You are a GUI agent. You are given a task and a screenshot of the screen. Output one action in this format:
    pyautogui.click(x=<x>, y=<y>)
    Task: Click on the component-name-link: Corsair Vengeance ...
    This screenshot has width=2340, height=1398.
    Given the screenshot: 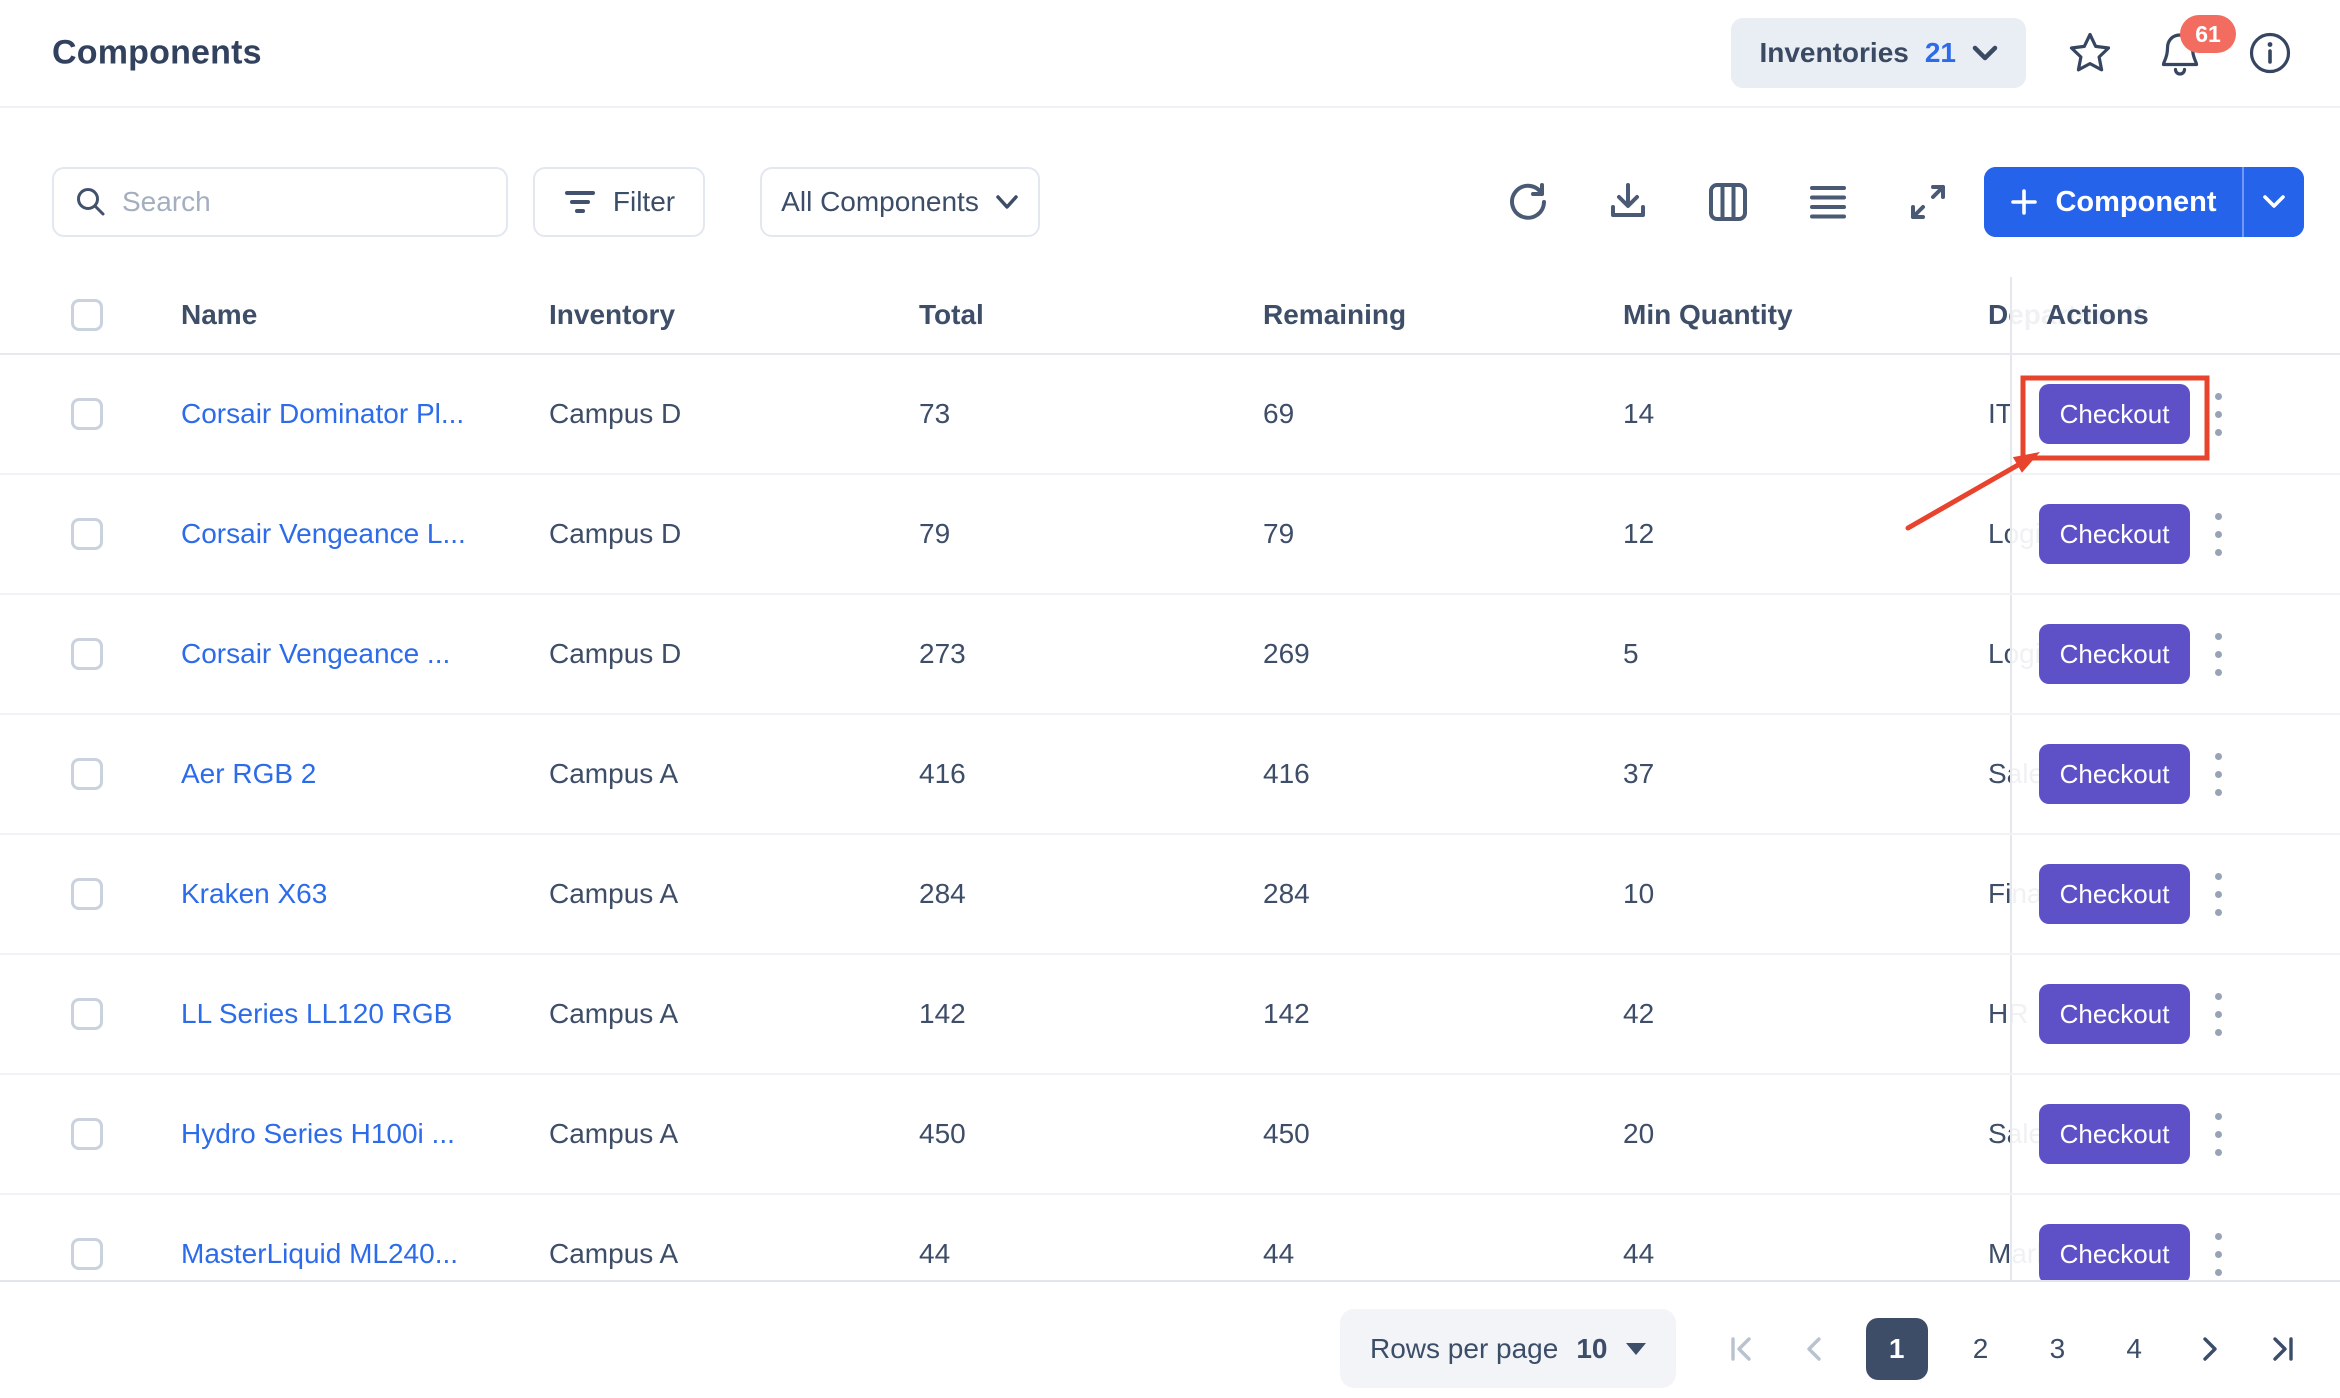 What is the action you would take?
    pyautogui.click(x=316, y=653)
    